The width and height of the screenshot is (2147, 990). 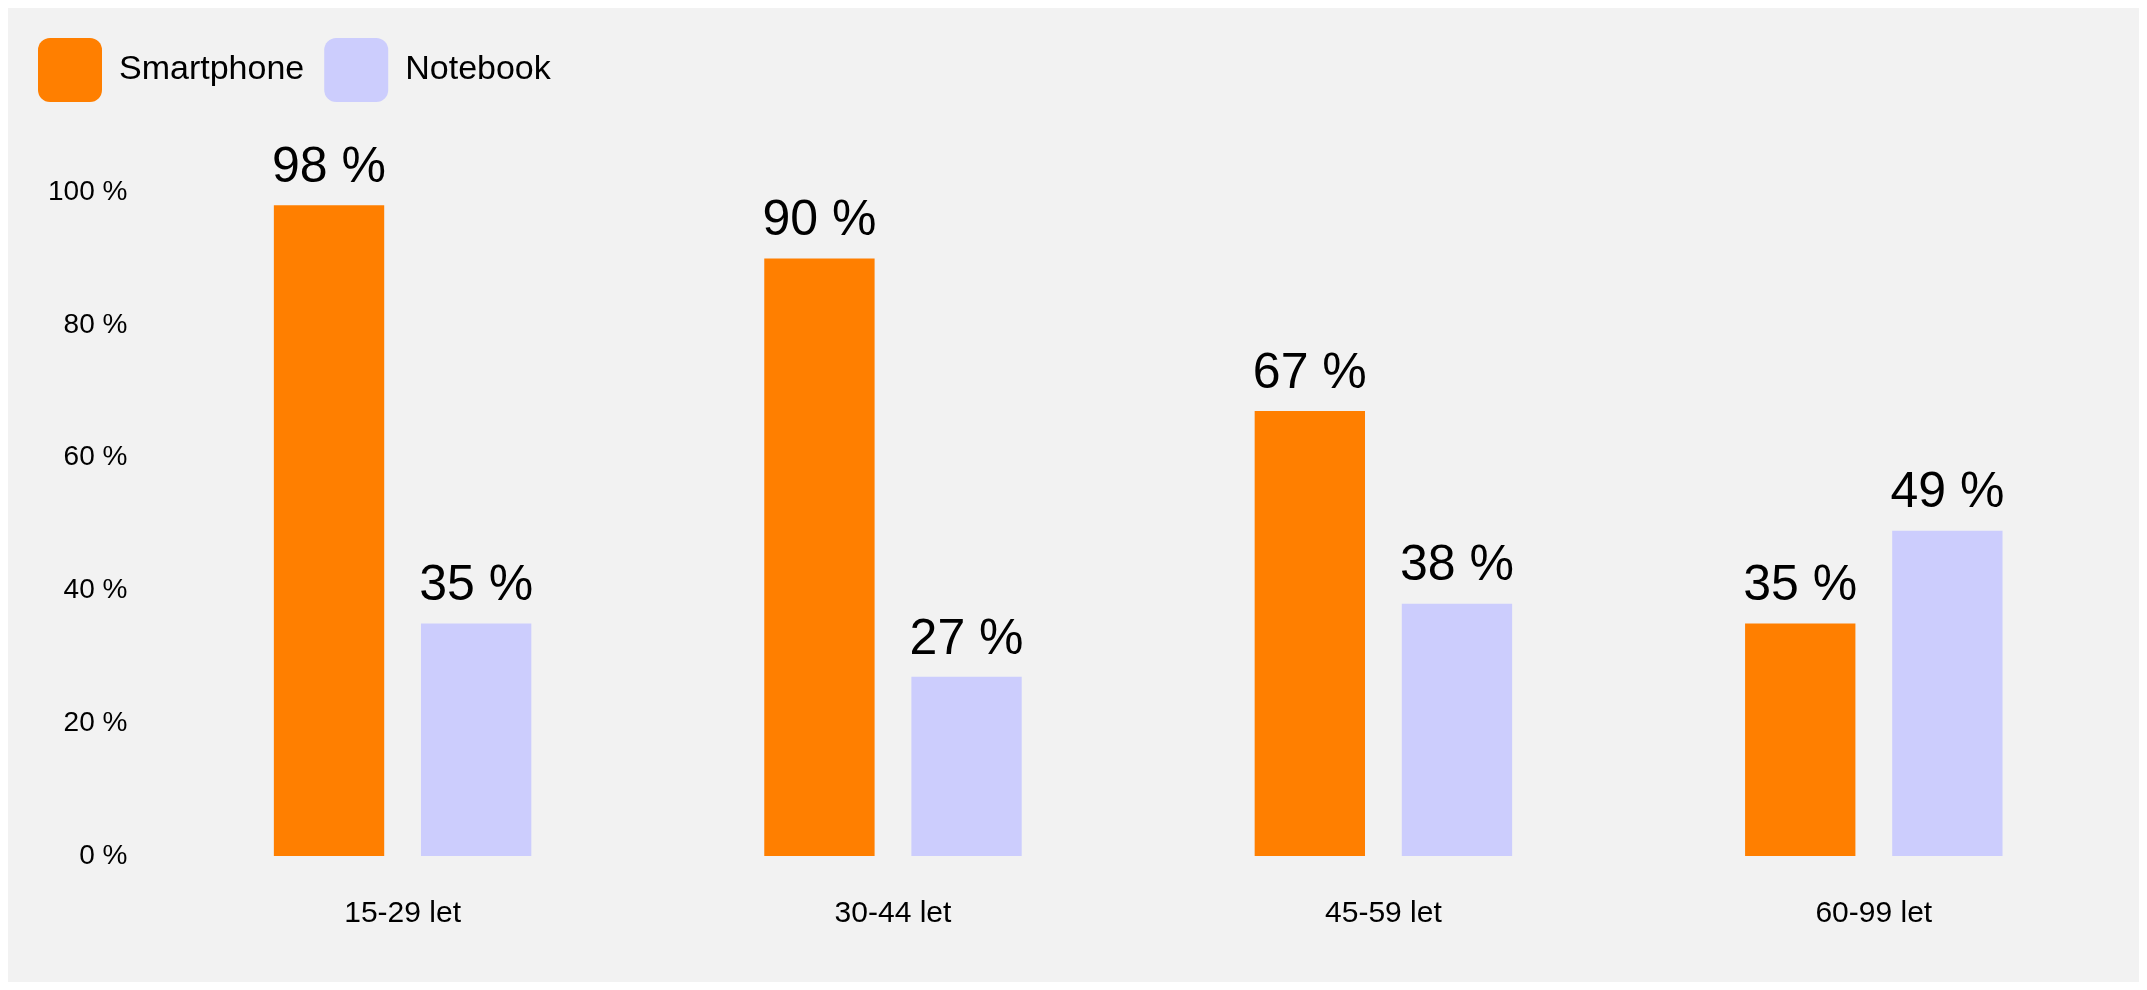 What do you see at coordinates (966, 636) in the screenshot?
I see `data-label: 27 %` at bounding box center [966, 636].